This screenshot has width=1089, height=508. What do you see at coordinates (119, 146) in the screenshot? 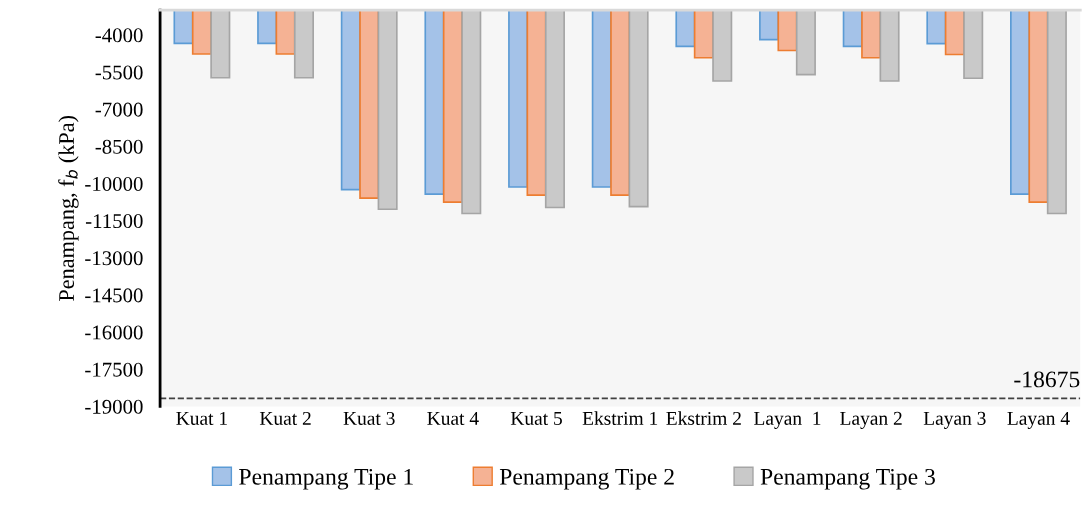
I see `y-tick-label: -8500` at bounding box center [119, 146].